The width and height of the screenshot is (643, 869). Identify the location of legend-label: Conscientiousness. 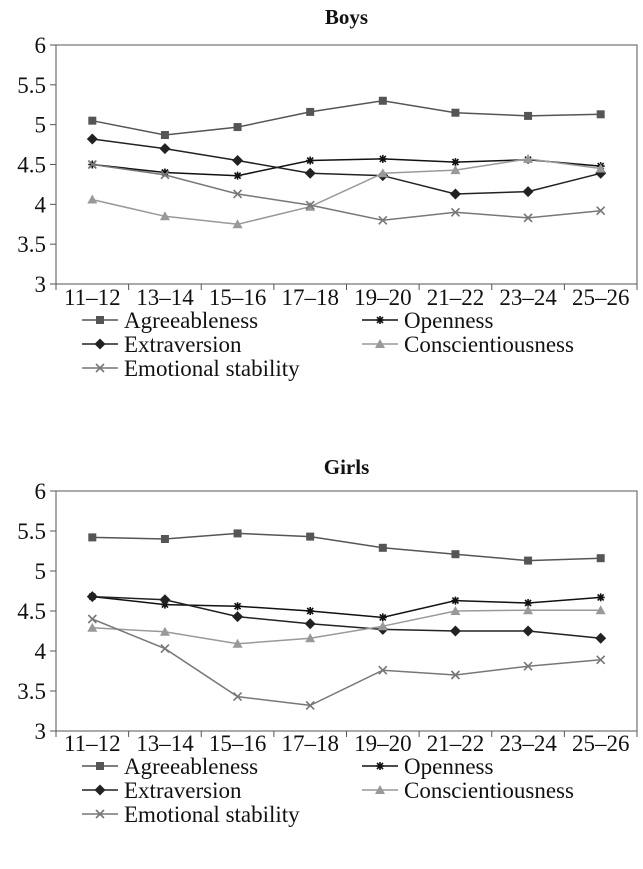
(489, 790).